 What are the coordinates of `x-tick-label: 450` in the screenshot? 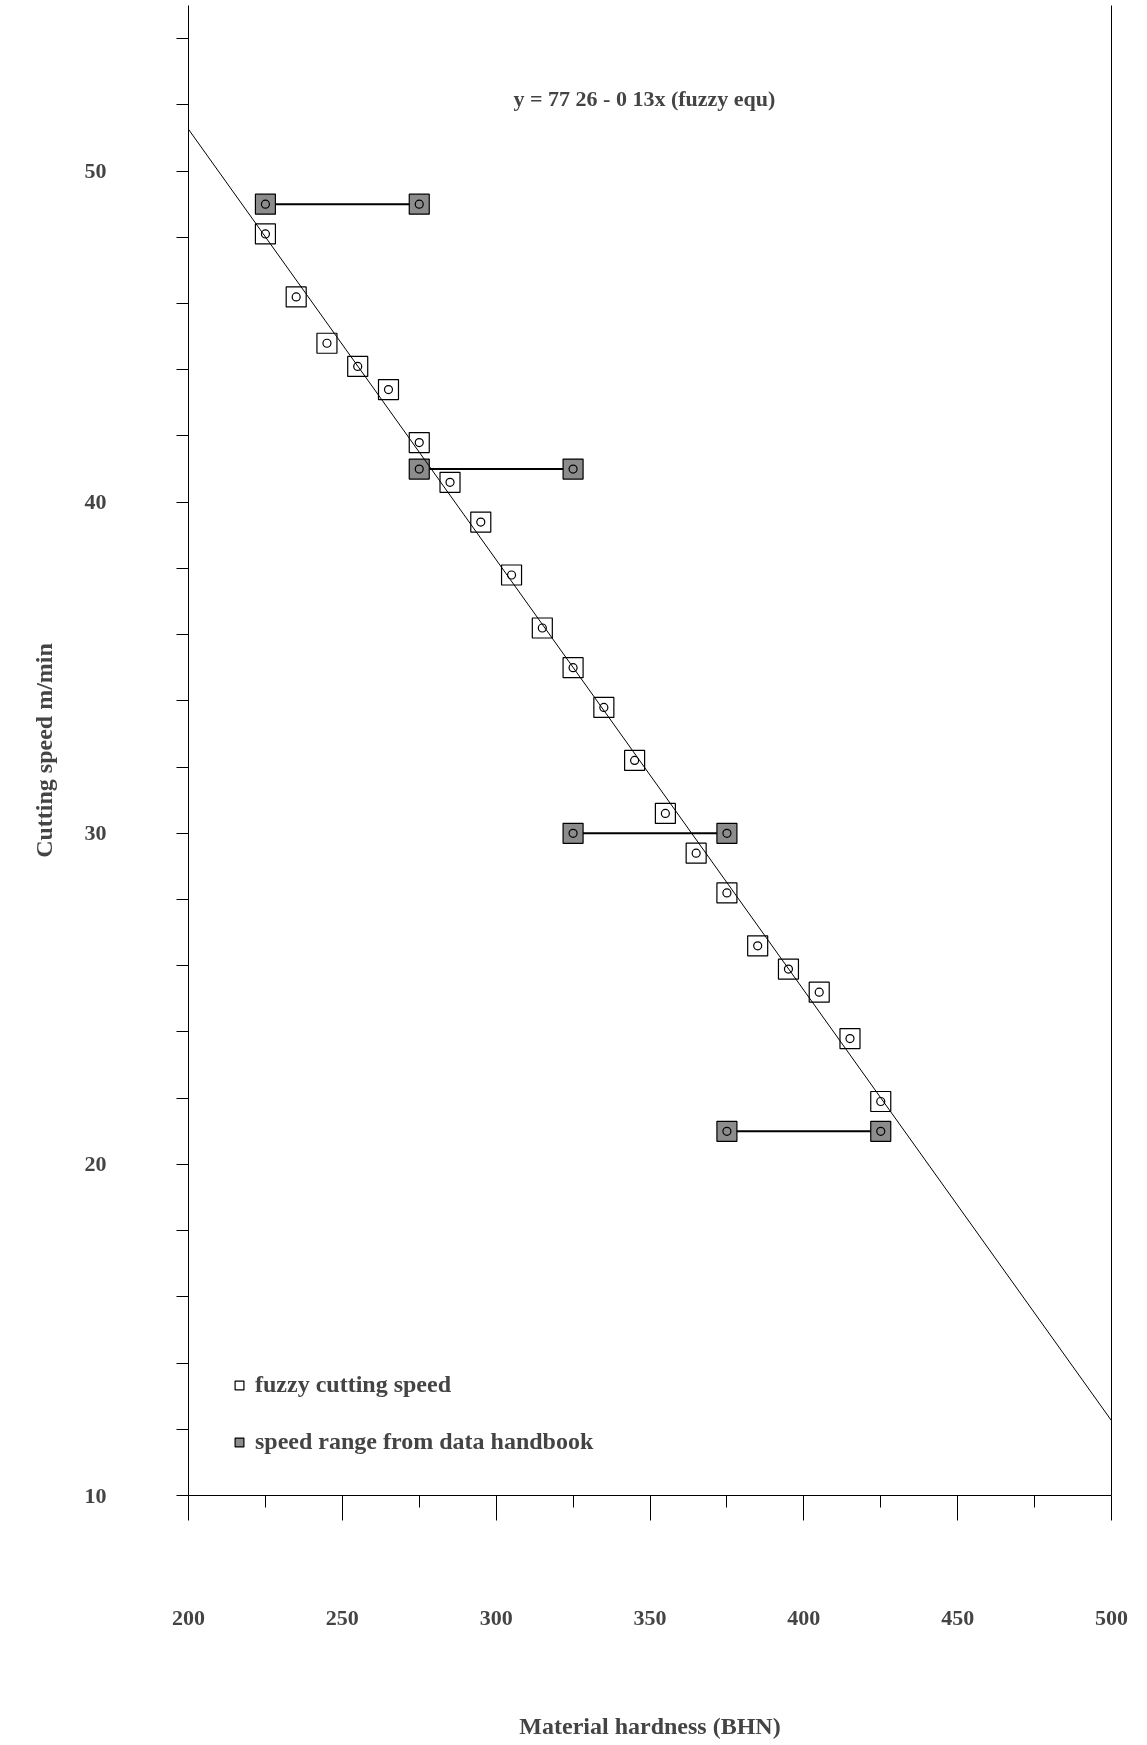 It's located at (958, 1617).